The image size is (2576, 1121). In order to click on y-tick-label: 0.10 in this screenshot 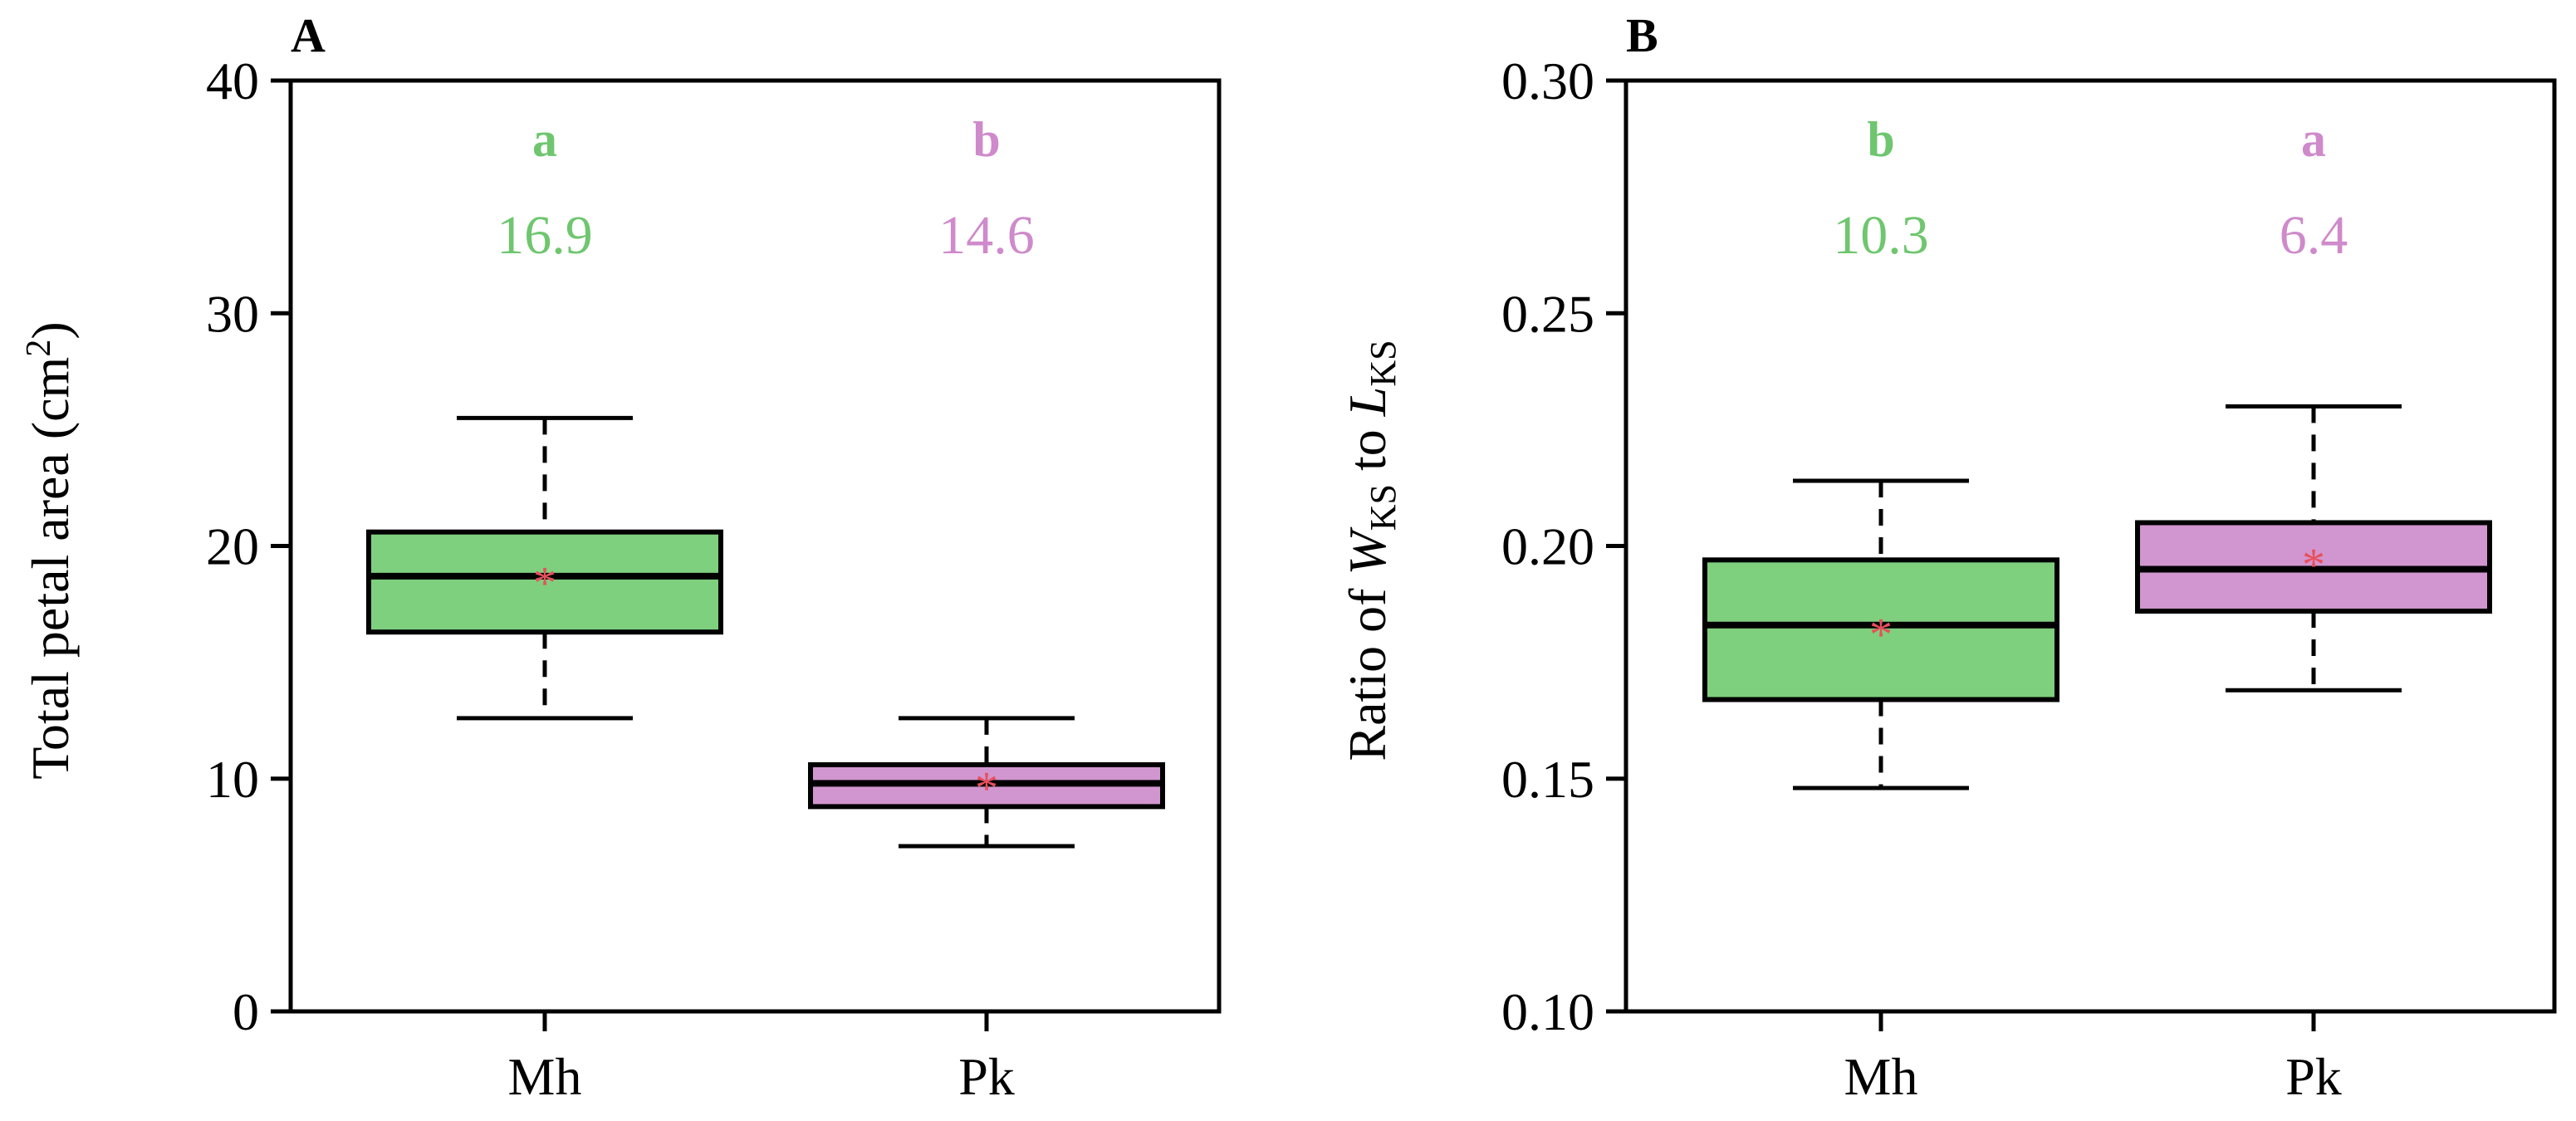, I will do `click(1547, 1012)`.